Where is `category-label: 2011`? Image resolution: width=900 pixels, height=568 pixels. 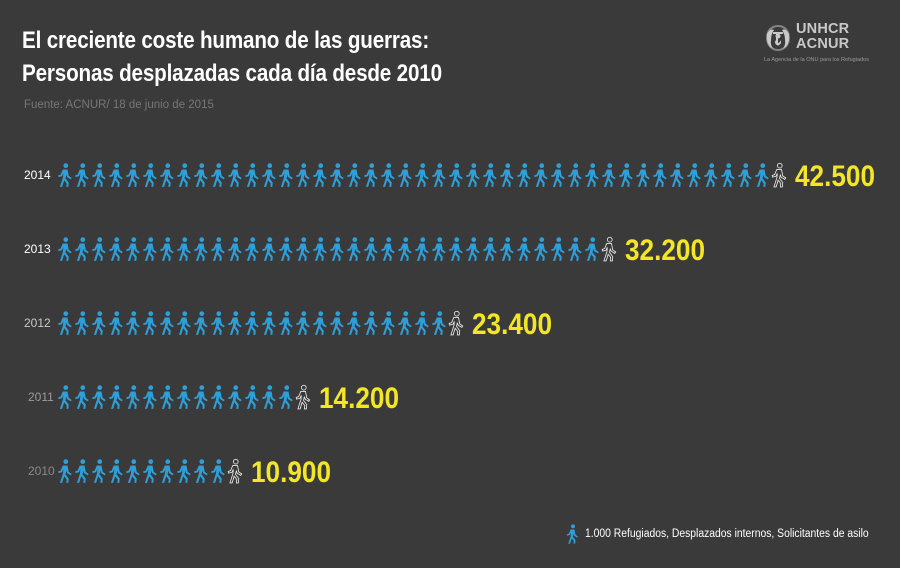 category-label: 2011 is located at coordinates (41, 397).